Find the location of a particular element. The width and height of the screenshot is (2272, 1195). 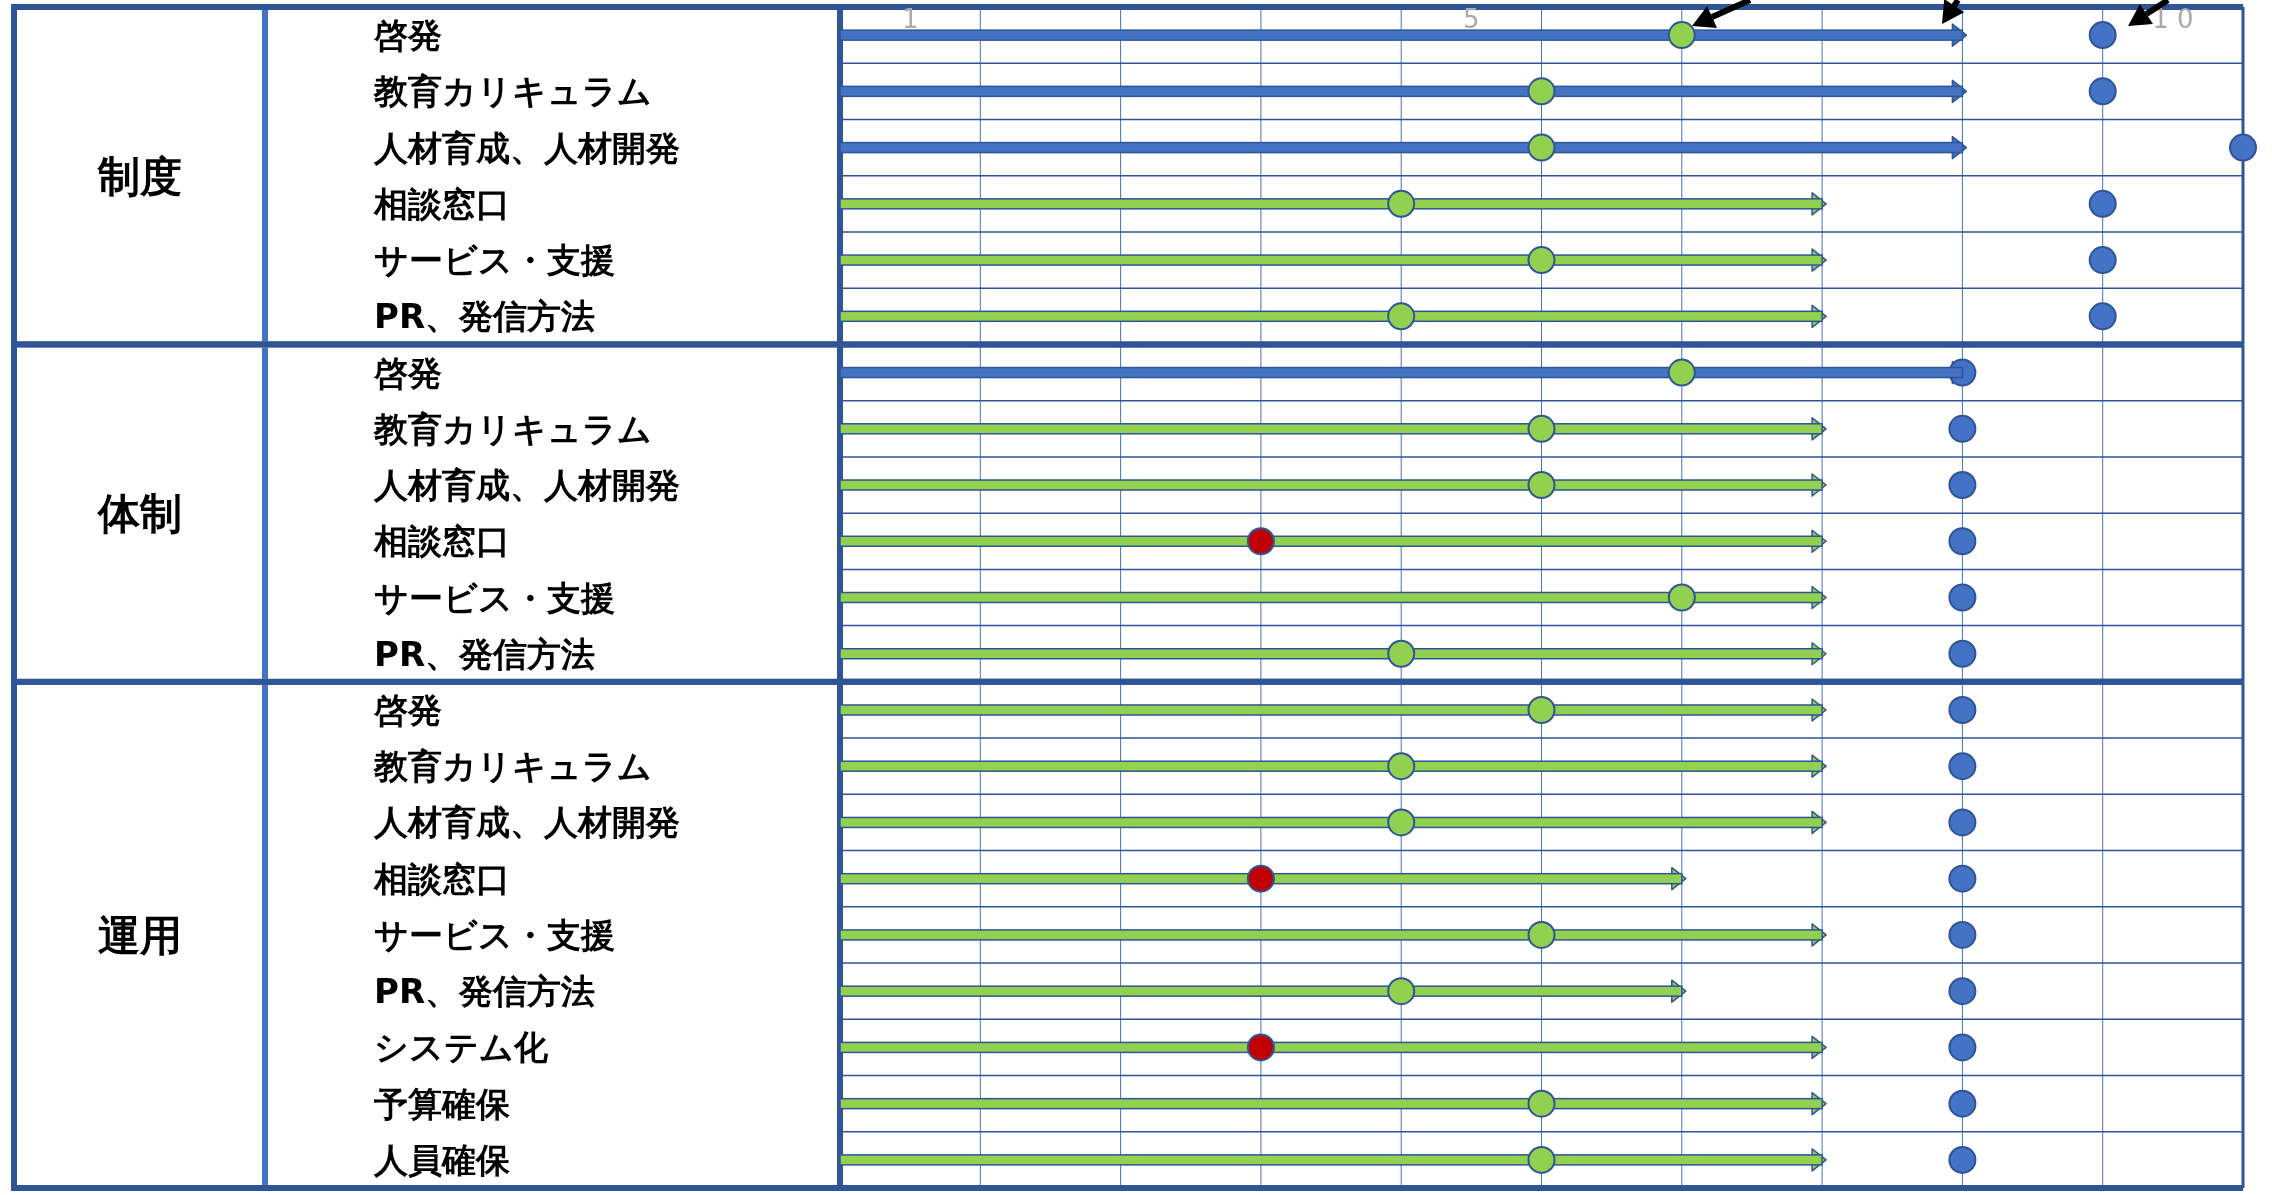

y-tick-label: 人員確保 is located at coordinates (442, 1159).